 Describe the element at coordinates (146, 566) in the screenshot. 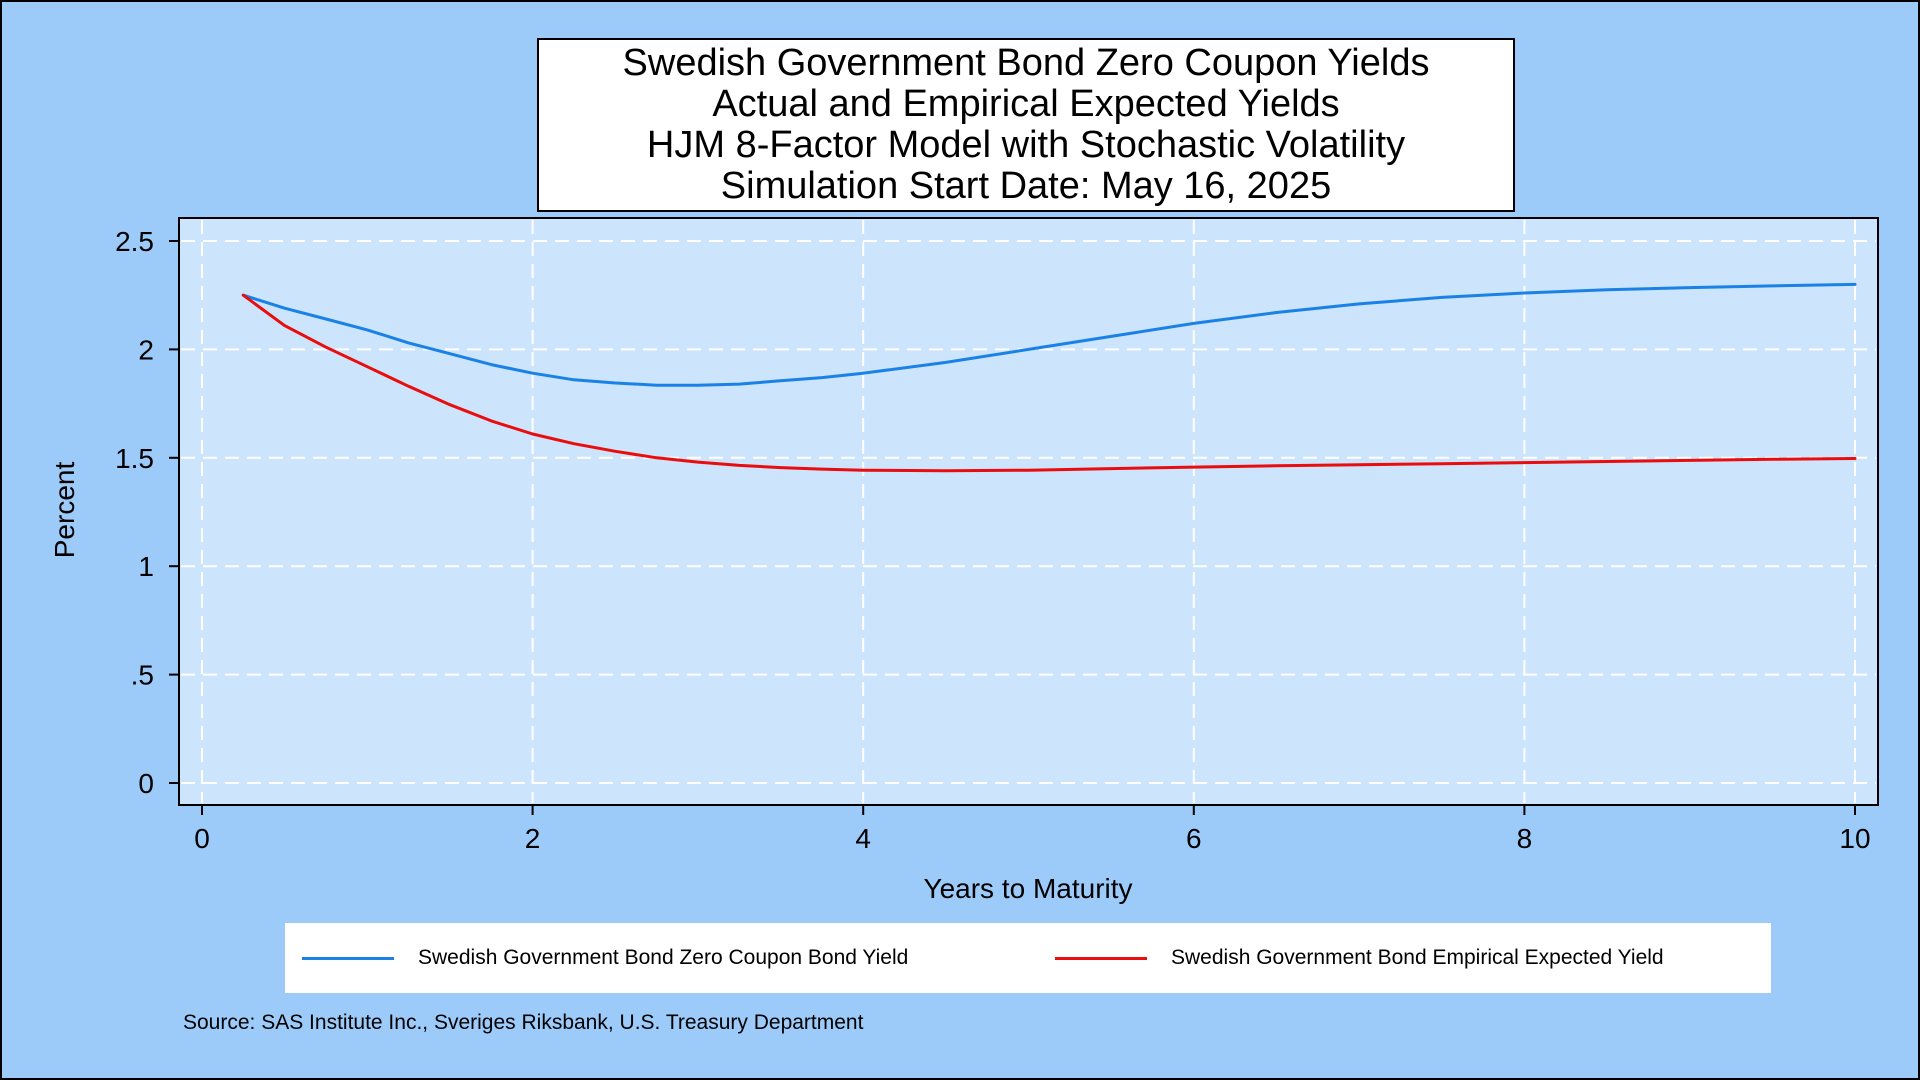

I see `y-tick-label-2: 1` at that location.